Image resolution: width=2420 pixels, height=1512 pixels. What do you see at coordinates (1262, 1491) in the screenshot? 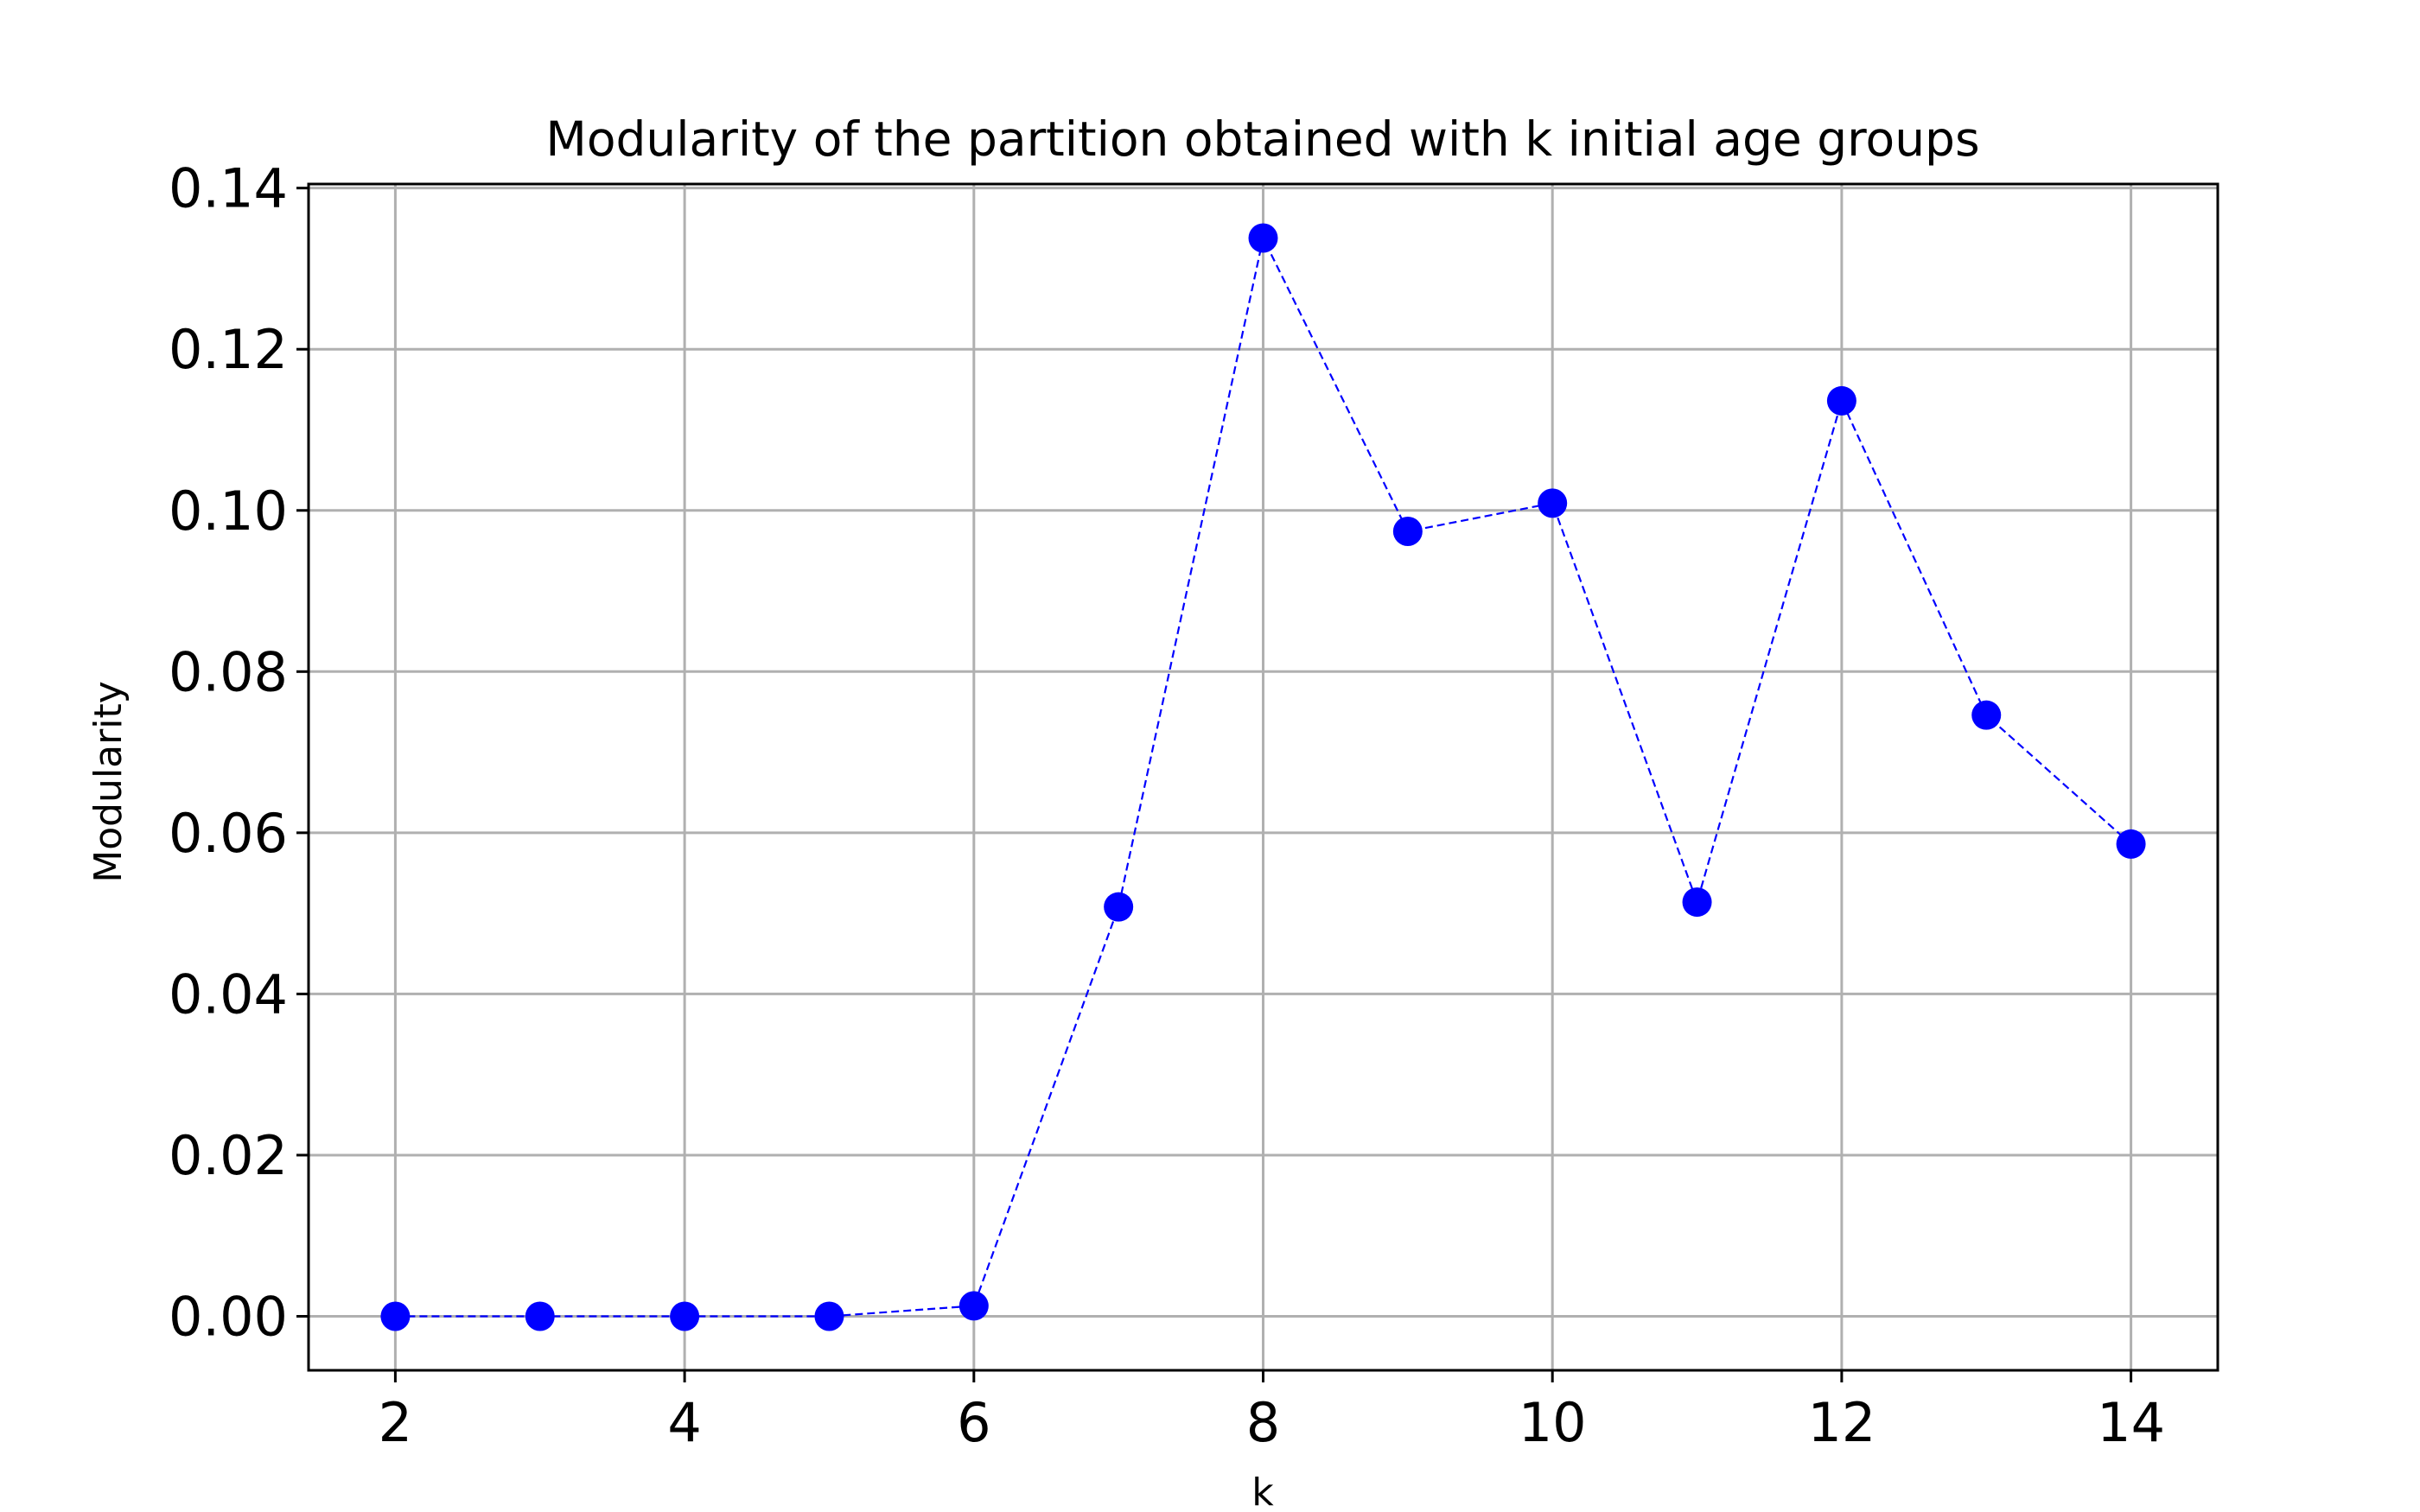
I see `x-axis-label: k` at bounding box center [1262, 1491].